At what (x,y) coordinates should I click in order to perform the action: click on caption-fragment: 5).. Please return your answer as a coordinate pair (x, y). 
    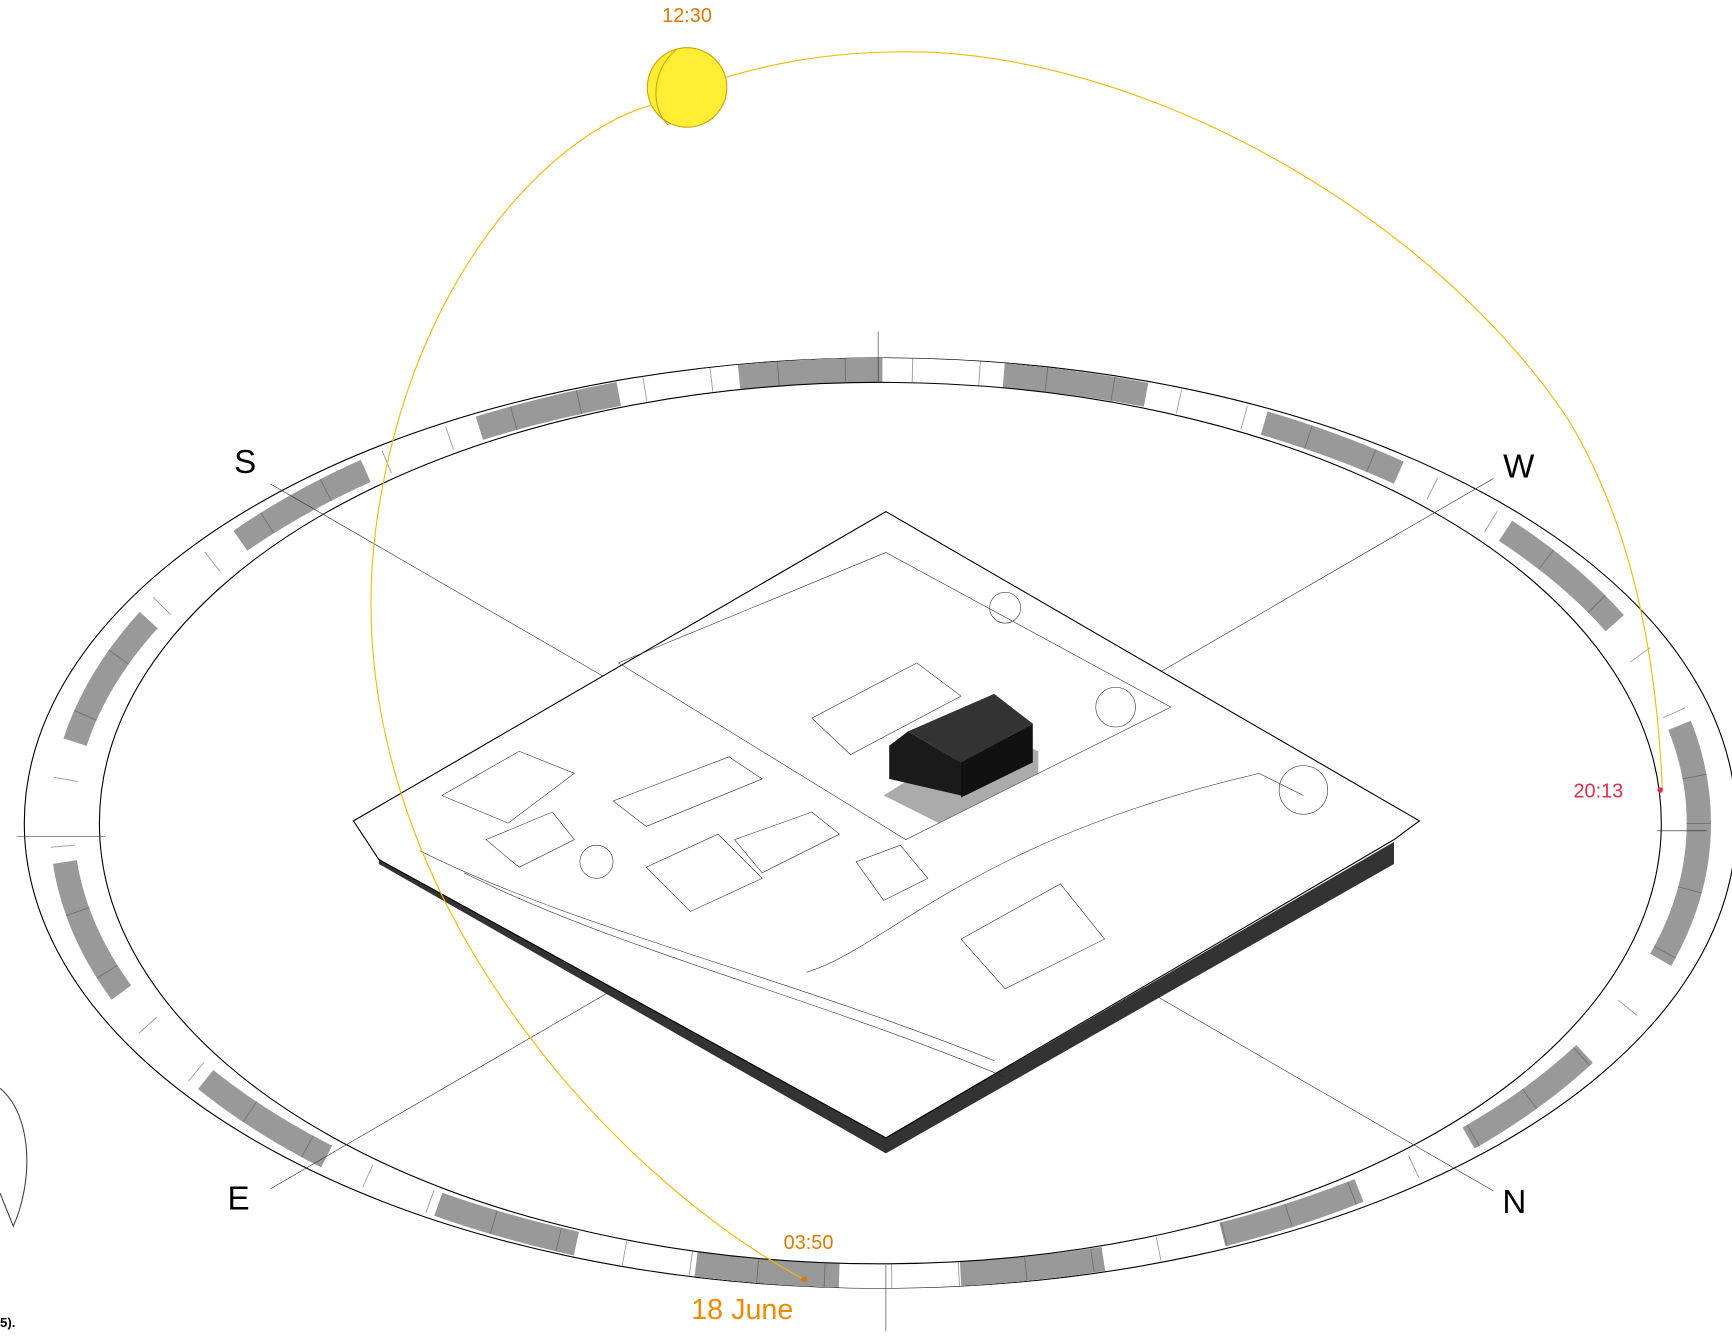
    Looking at the image, I should click on (7, 1322).